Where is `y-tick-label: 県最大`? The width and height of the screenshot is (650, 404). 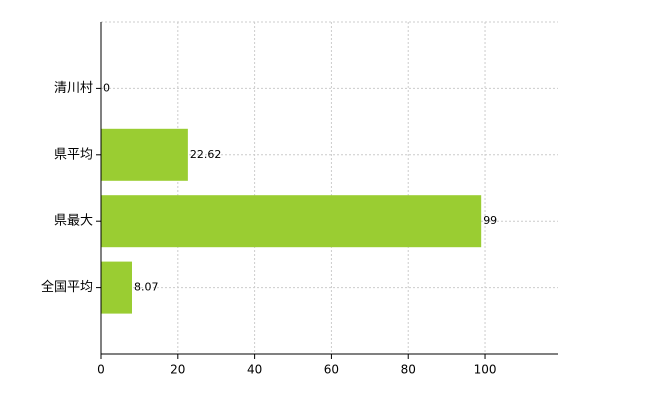
y-tick-label: 県最大 is located at coordinates (73, 221).